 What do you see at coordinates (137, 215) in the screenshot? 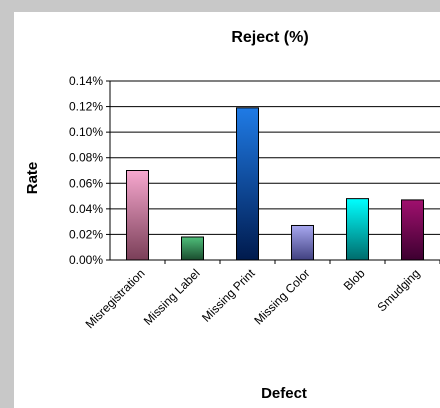
I see `bar-misregistration` at bounding box center [137, 215].